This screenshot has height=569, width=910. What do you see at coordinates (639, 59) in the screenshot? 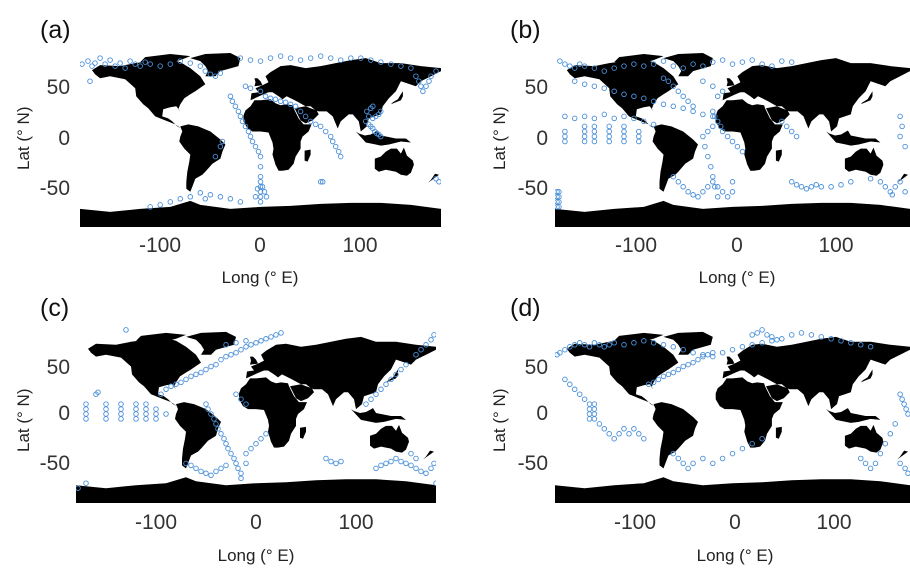
I see `land-arctic-islands` at bounding box center [639, 59].